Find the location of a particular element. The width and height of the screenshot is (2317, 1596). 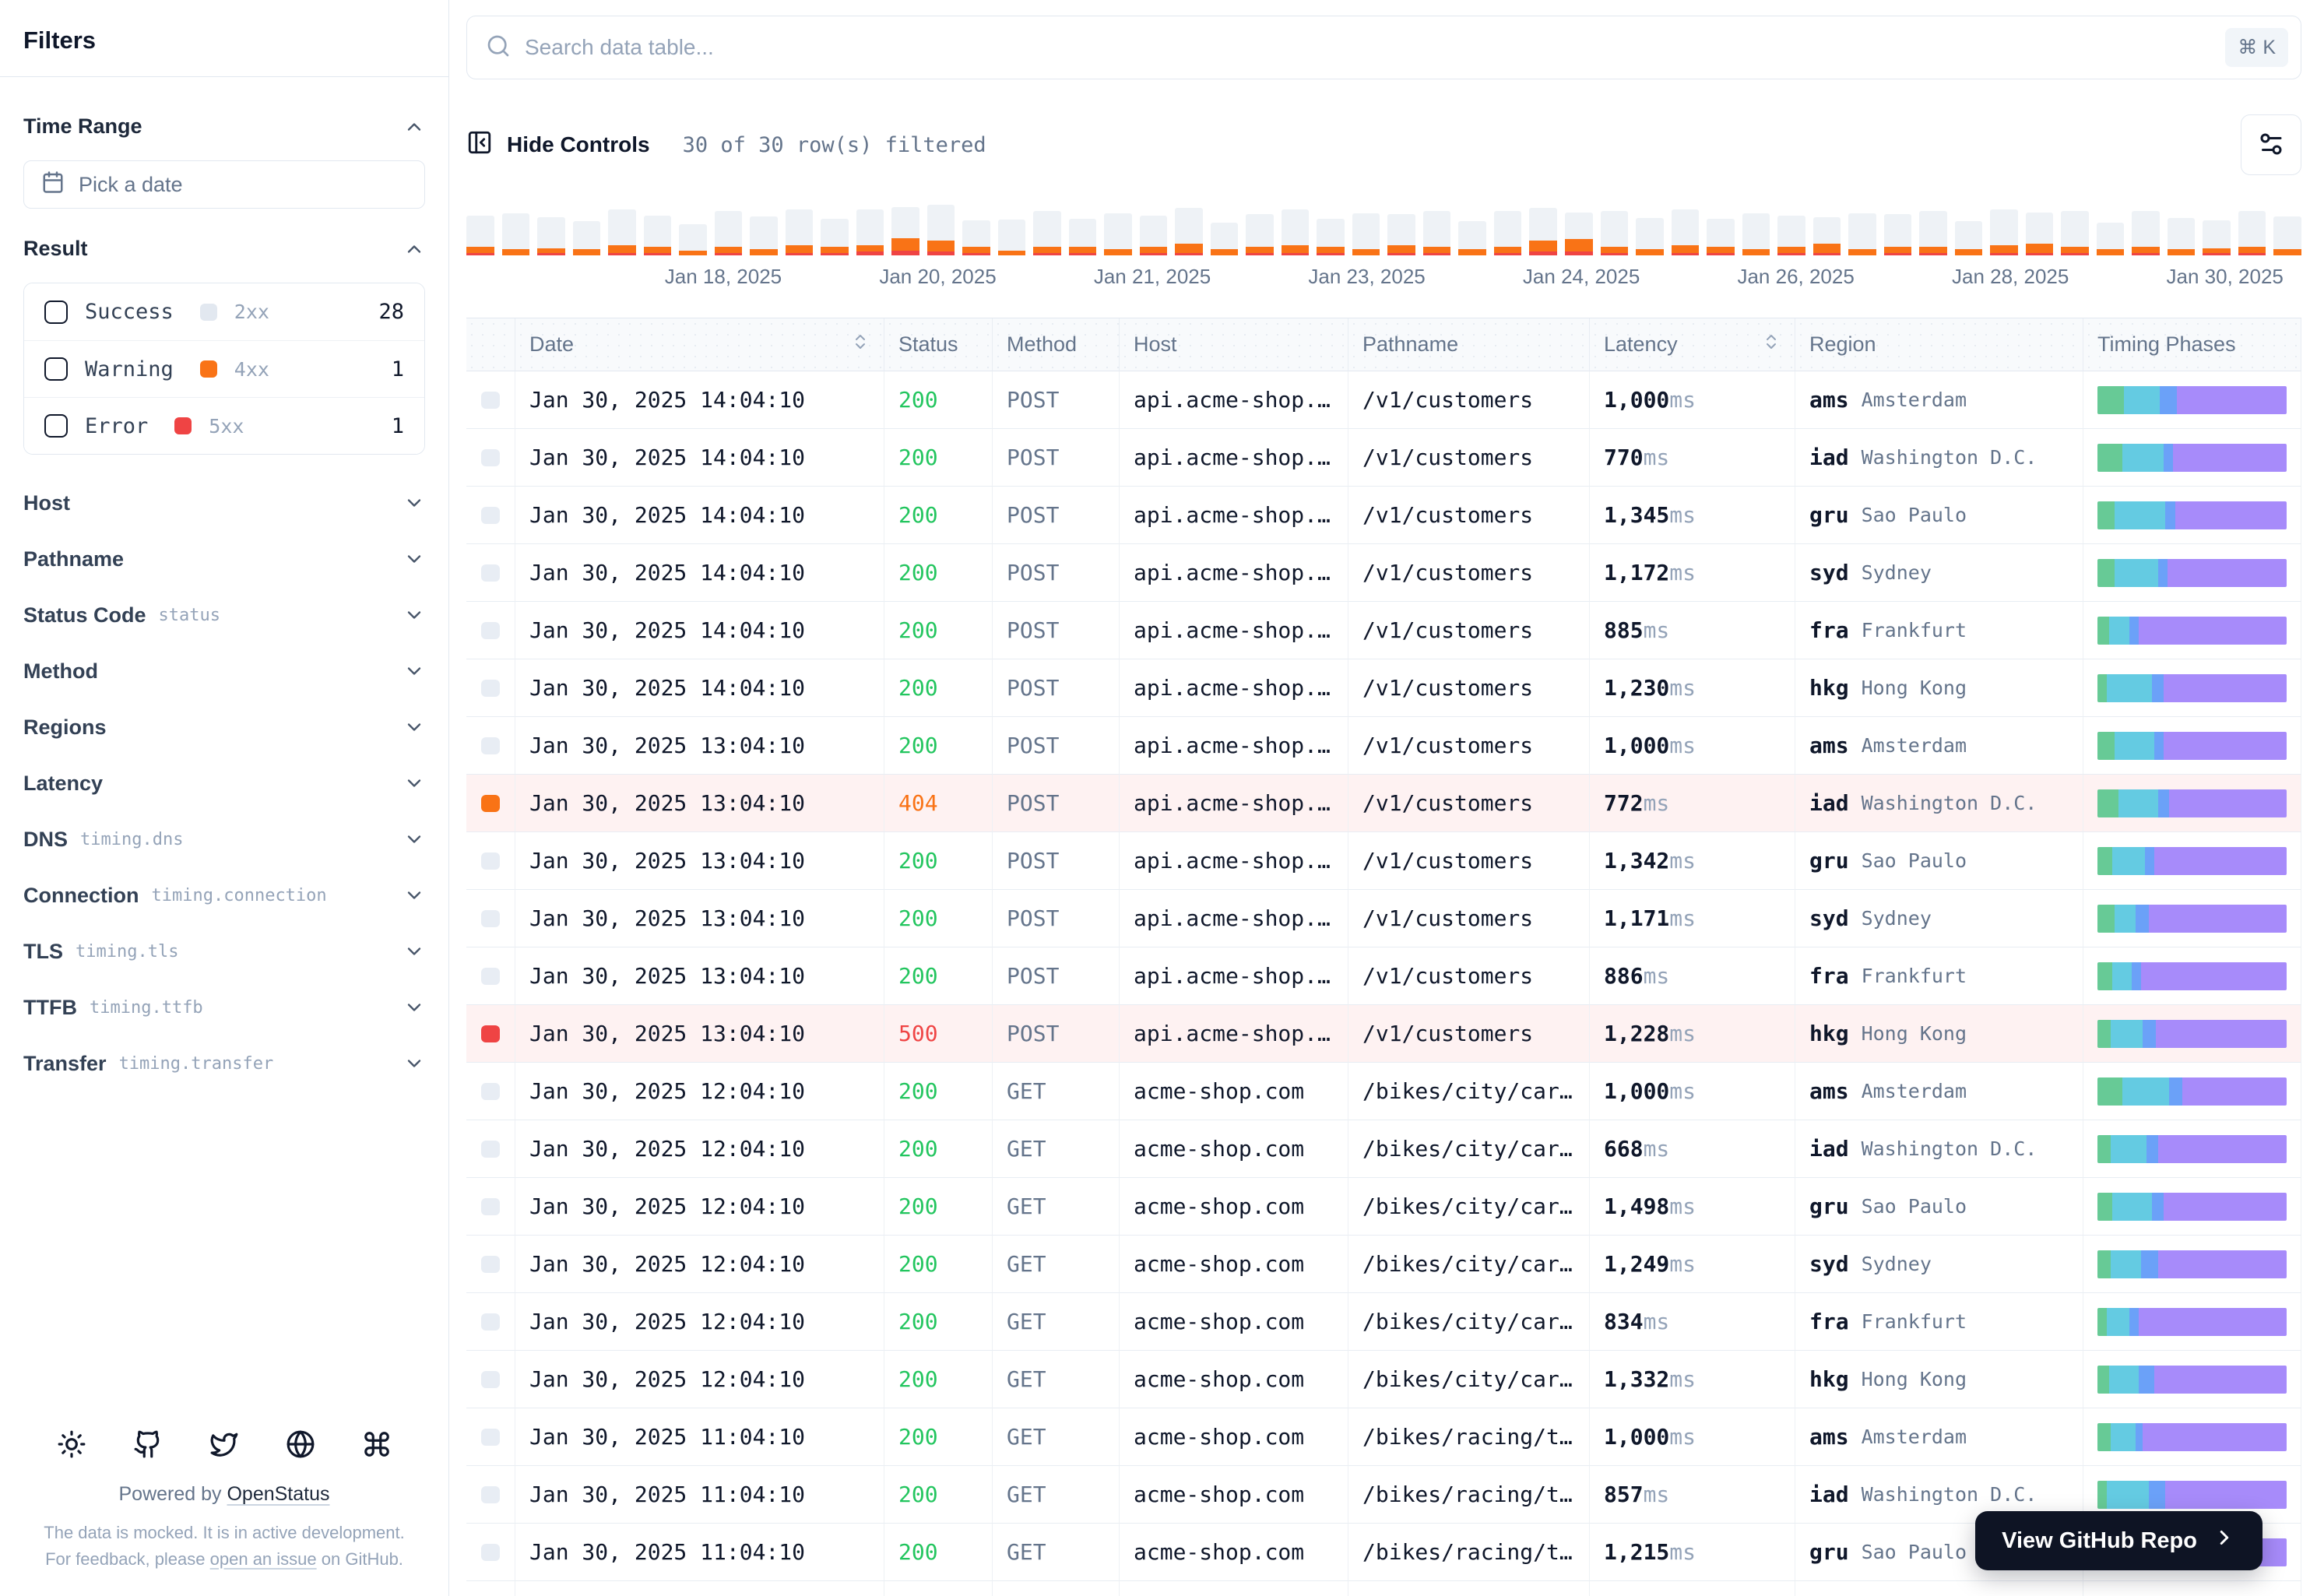

filter-section-label: Transfer is located at coordinates (65, 1063).